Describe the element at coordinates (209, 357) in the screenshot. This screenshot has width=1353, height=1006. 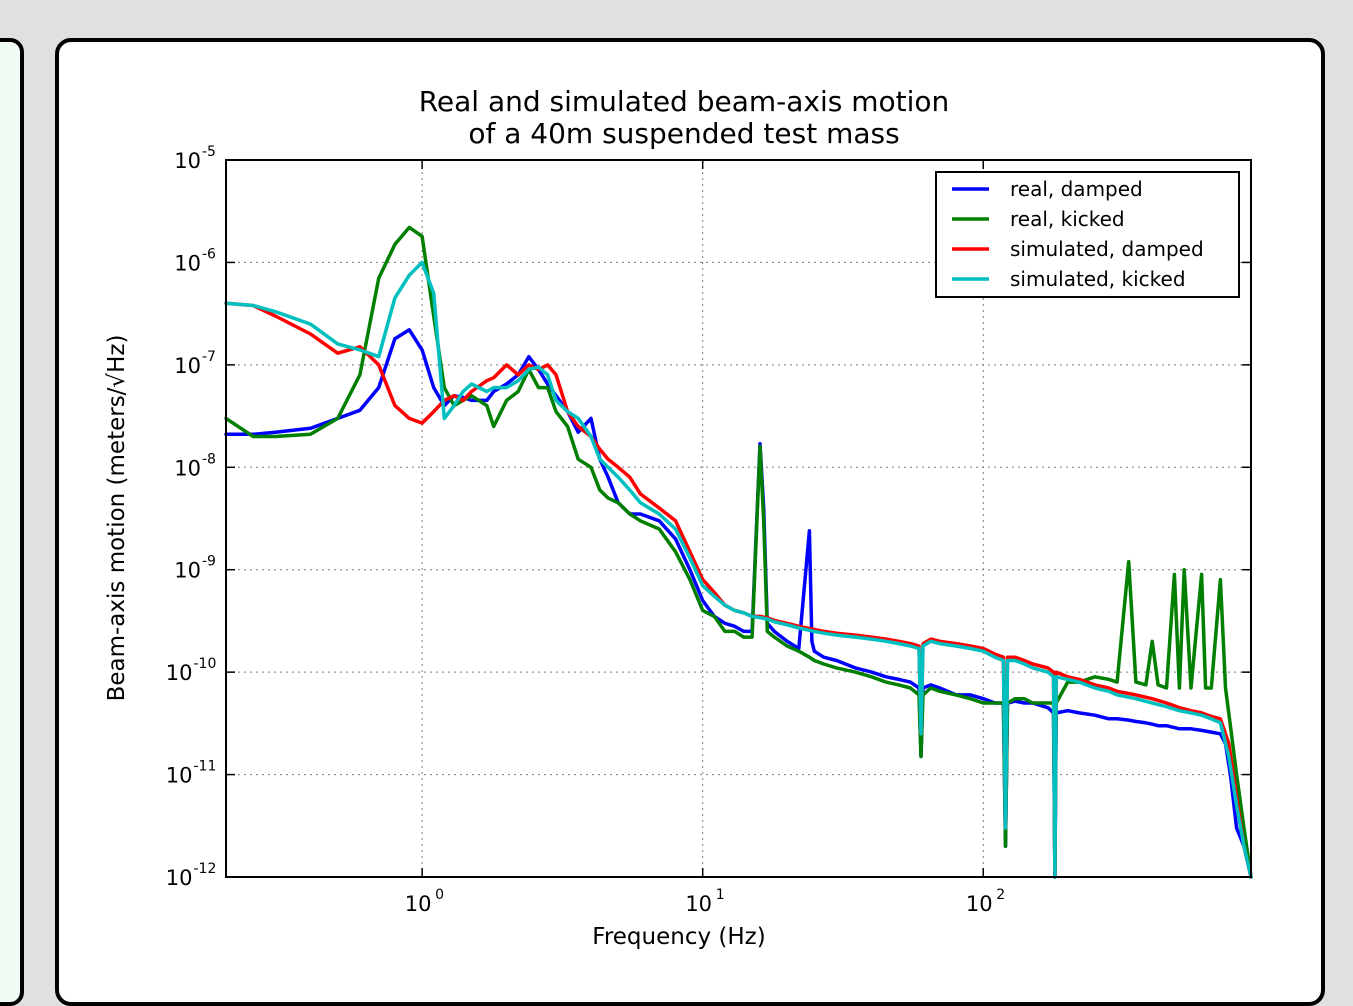
I see `y-tick-exponent: -7` at that location.